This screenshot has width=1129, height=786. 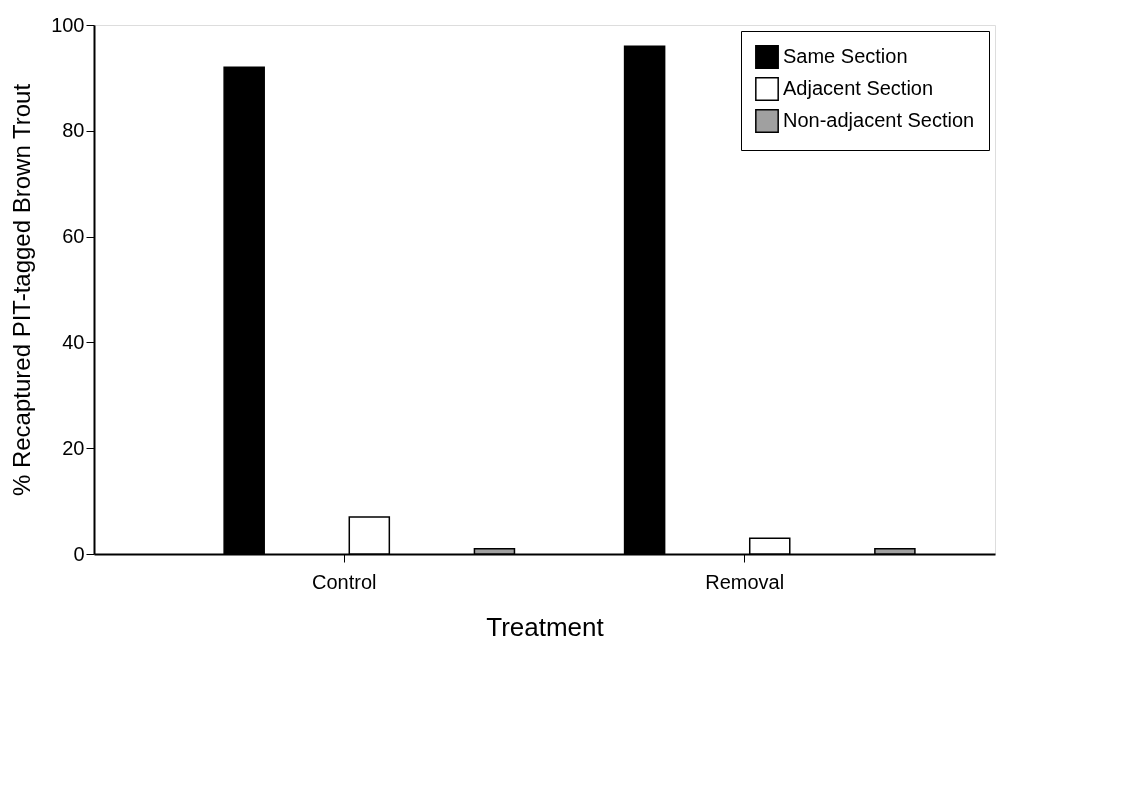 What do you see at coordinates (73, 447) in the screenshot?
I see `y-tick-label: 20` at bounding box center [73, 447].